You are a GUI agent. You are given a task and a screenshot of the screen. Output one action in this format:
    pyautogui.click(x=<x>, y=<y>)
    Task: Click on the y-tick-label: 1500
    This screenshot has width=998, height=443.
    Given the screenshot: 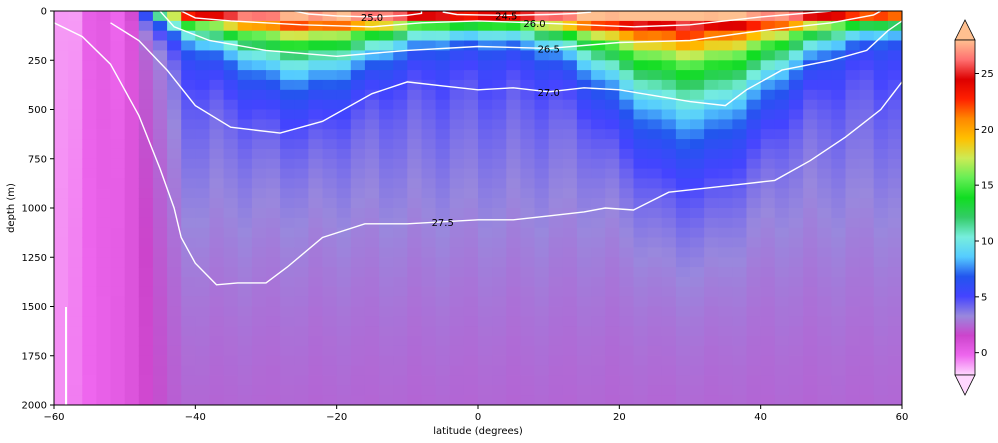 What is the action you would take?
    pyautogui.click(x=34, y=307)
    